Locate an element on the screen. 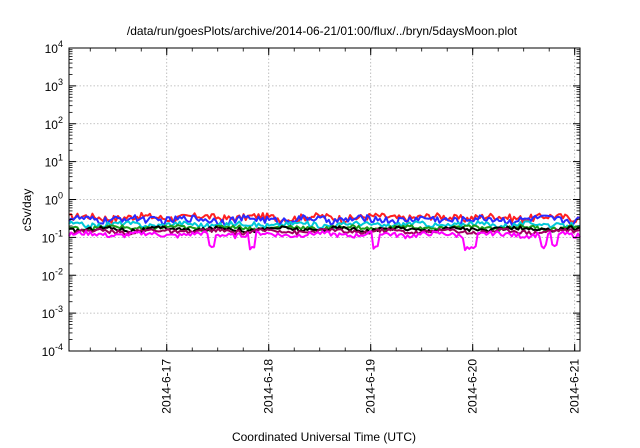 The width and height of the screenshot is (640, 448). x-tick-label: 2014-6-19 is located at coordinates (371, 386).